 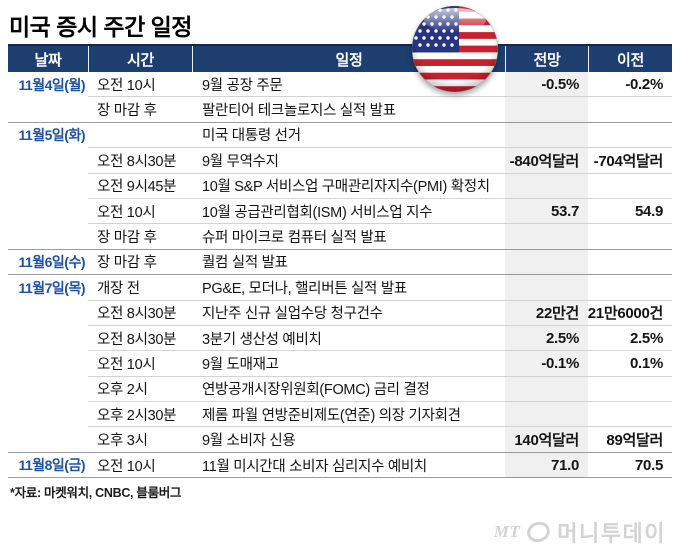 I want to click on cell-forecast: -0.5%, so click(x=546, y=85).